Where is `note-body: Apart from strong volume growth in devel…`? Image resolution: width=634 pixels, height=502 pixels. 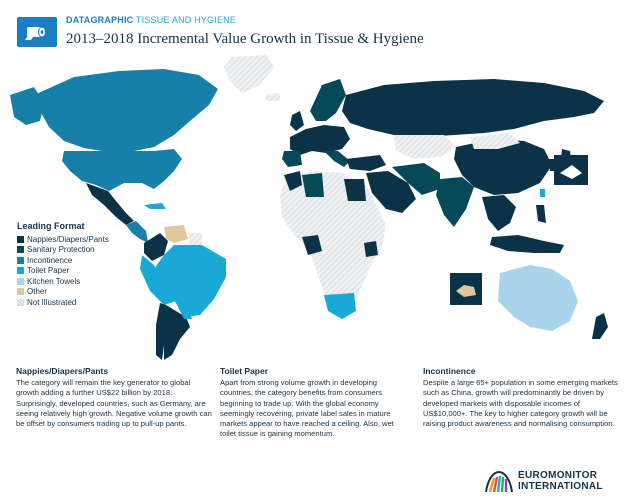 note-body: Apart from strong volume growth in devel… is located at coordinates (307, 408).